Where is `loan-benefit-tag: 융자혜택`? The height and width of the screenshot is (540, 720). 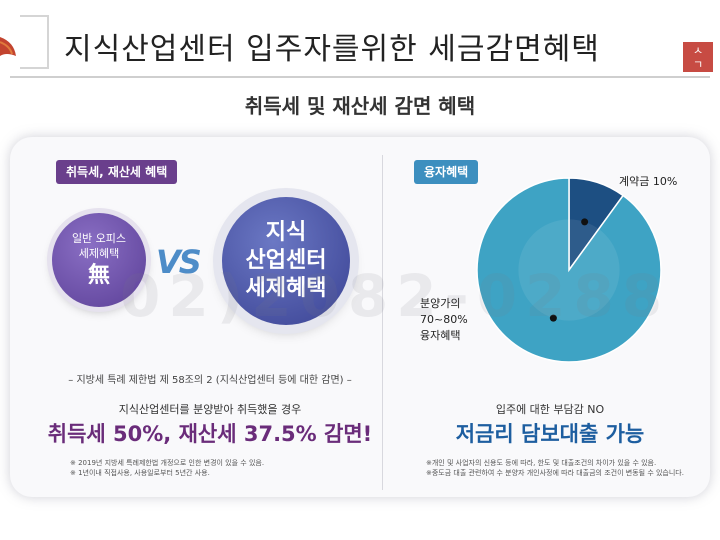
loan-benefit-tag: 융자혜택 is located at coordinates (446, 172).